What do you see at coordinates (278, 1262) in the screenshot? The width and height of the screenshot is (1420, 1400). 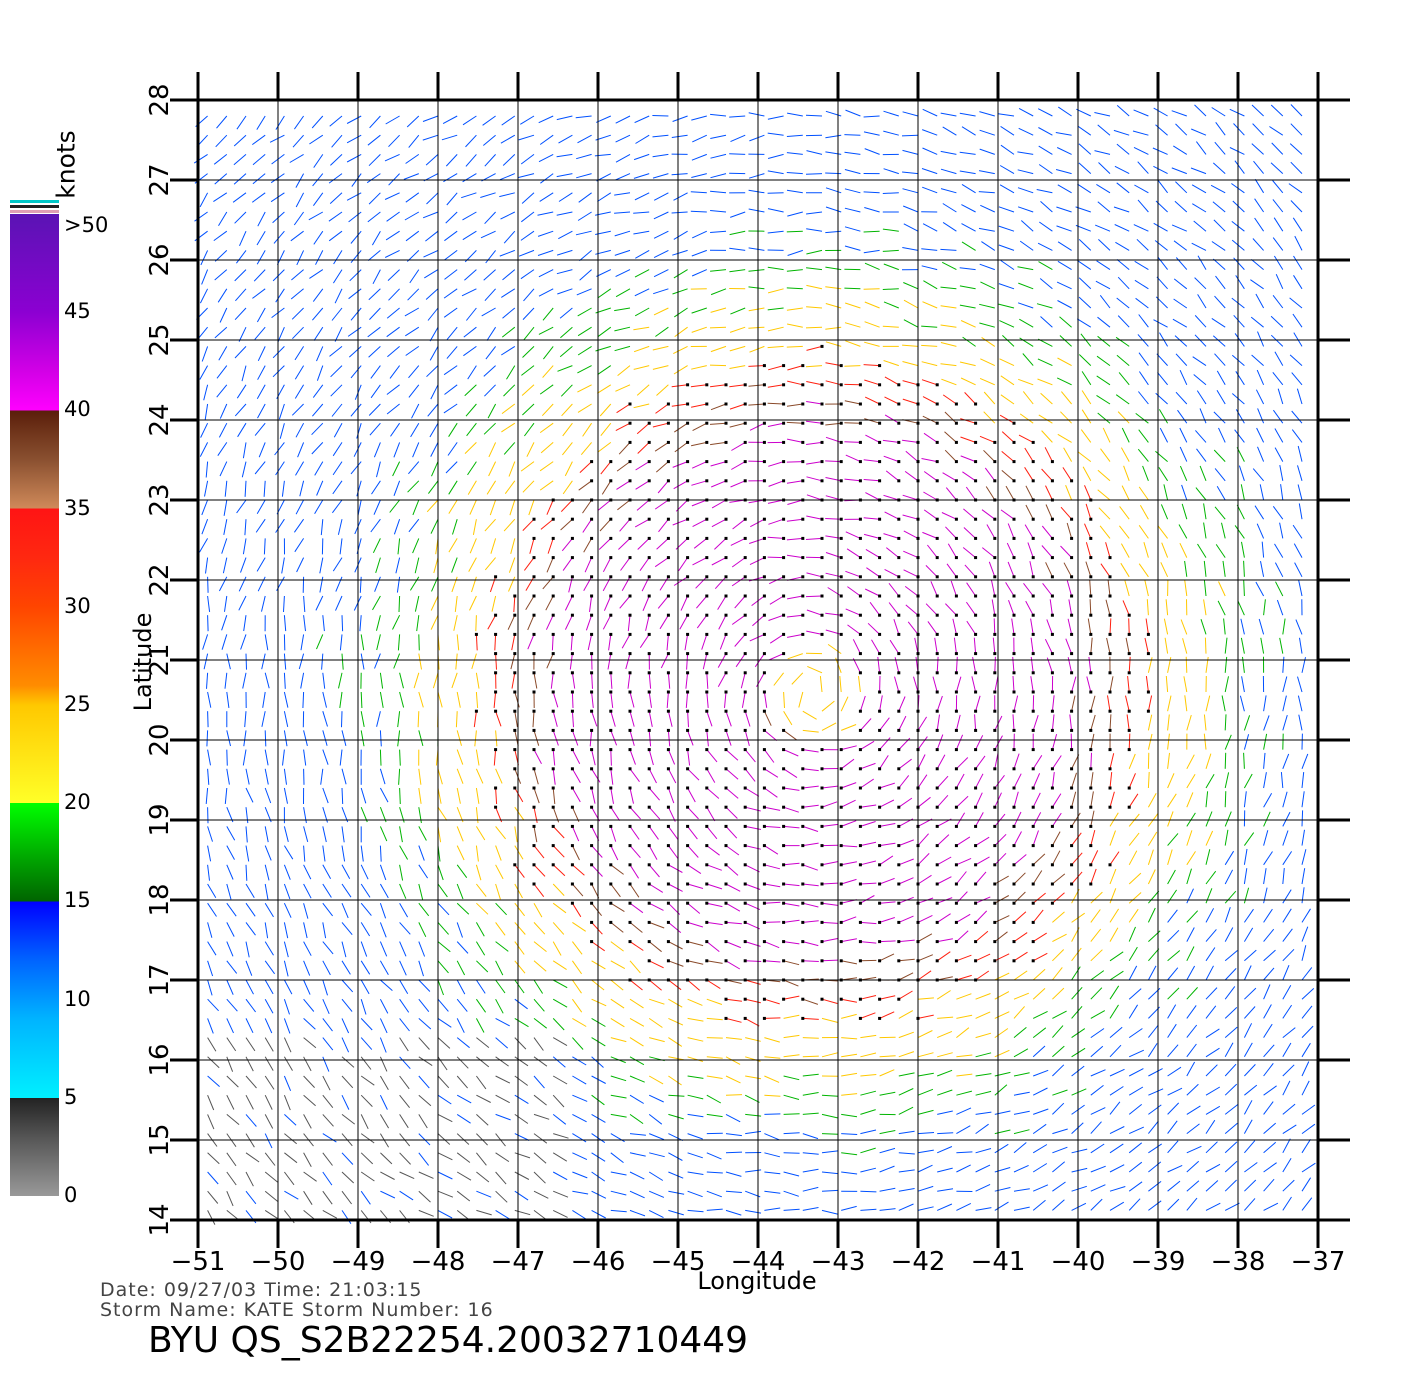 I see `x-tick-label: −50` at bounding box center [278, 1262].